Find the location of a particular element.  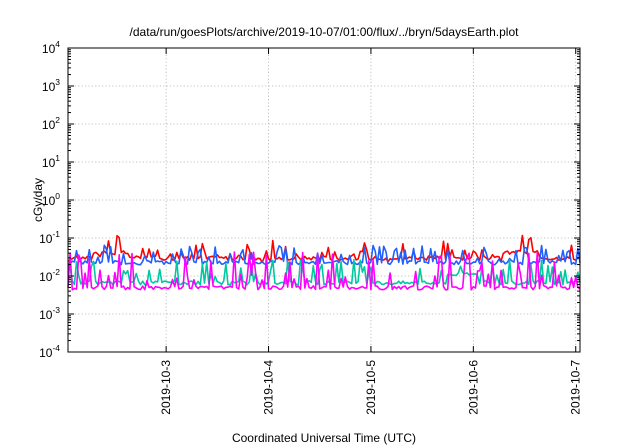

y-tick-label: 10⁴ is located at coordinates (51, 47).